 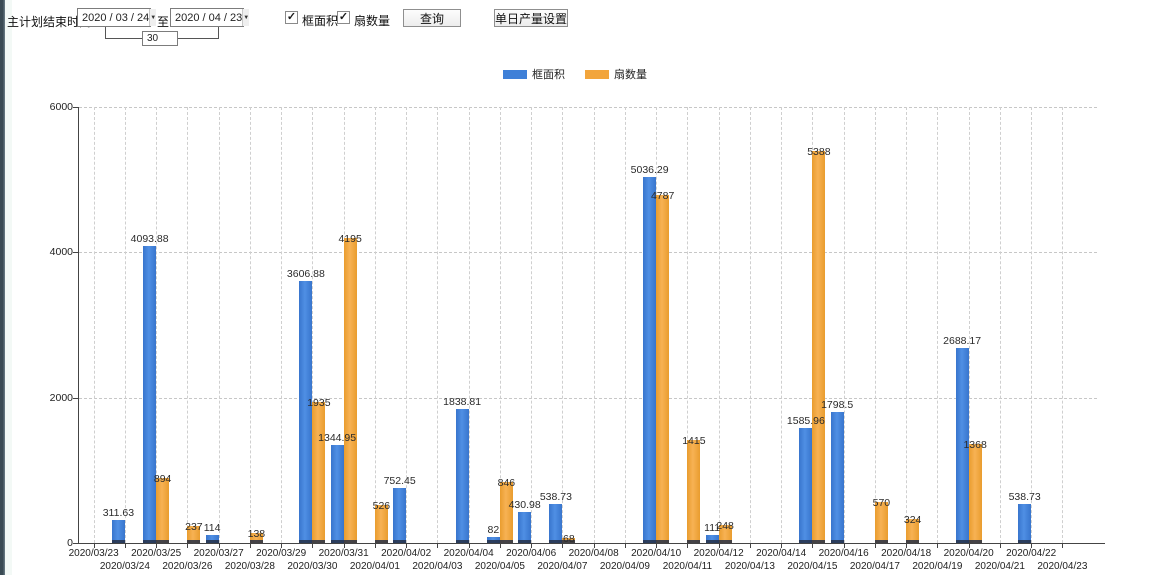 What do you see at coordinates (156, 553) in the screenshot?
I see `x-tick-label: 2020/03/25` at bounding box center [156, 553].